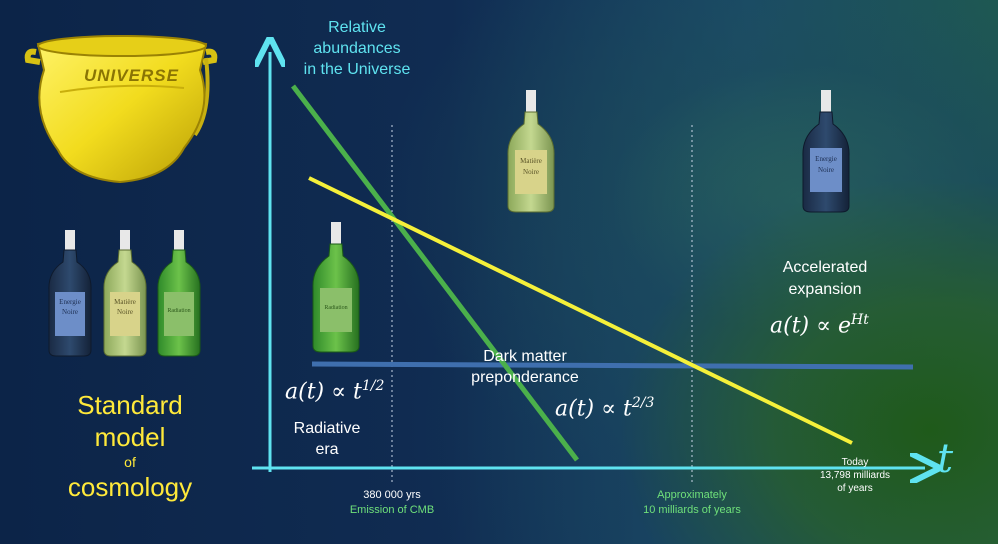 The image size is (998, 544). What do you see at coordinates (531, 166) in the screenshot?
I see `bottle-label-dark-matter-graph: Matière Noire` at bounding box center [531, 166].